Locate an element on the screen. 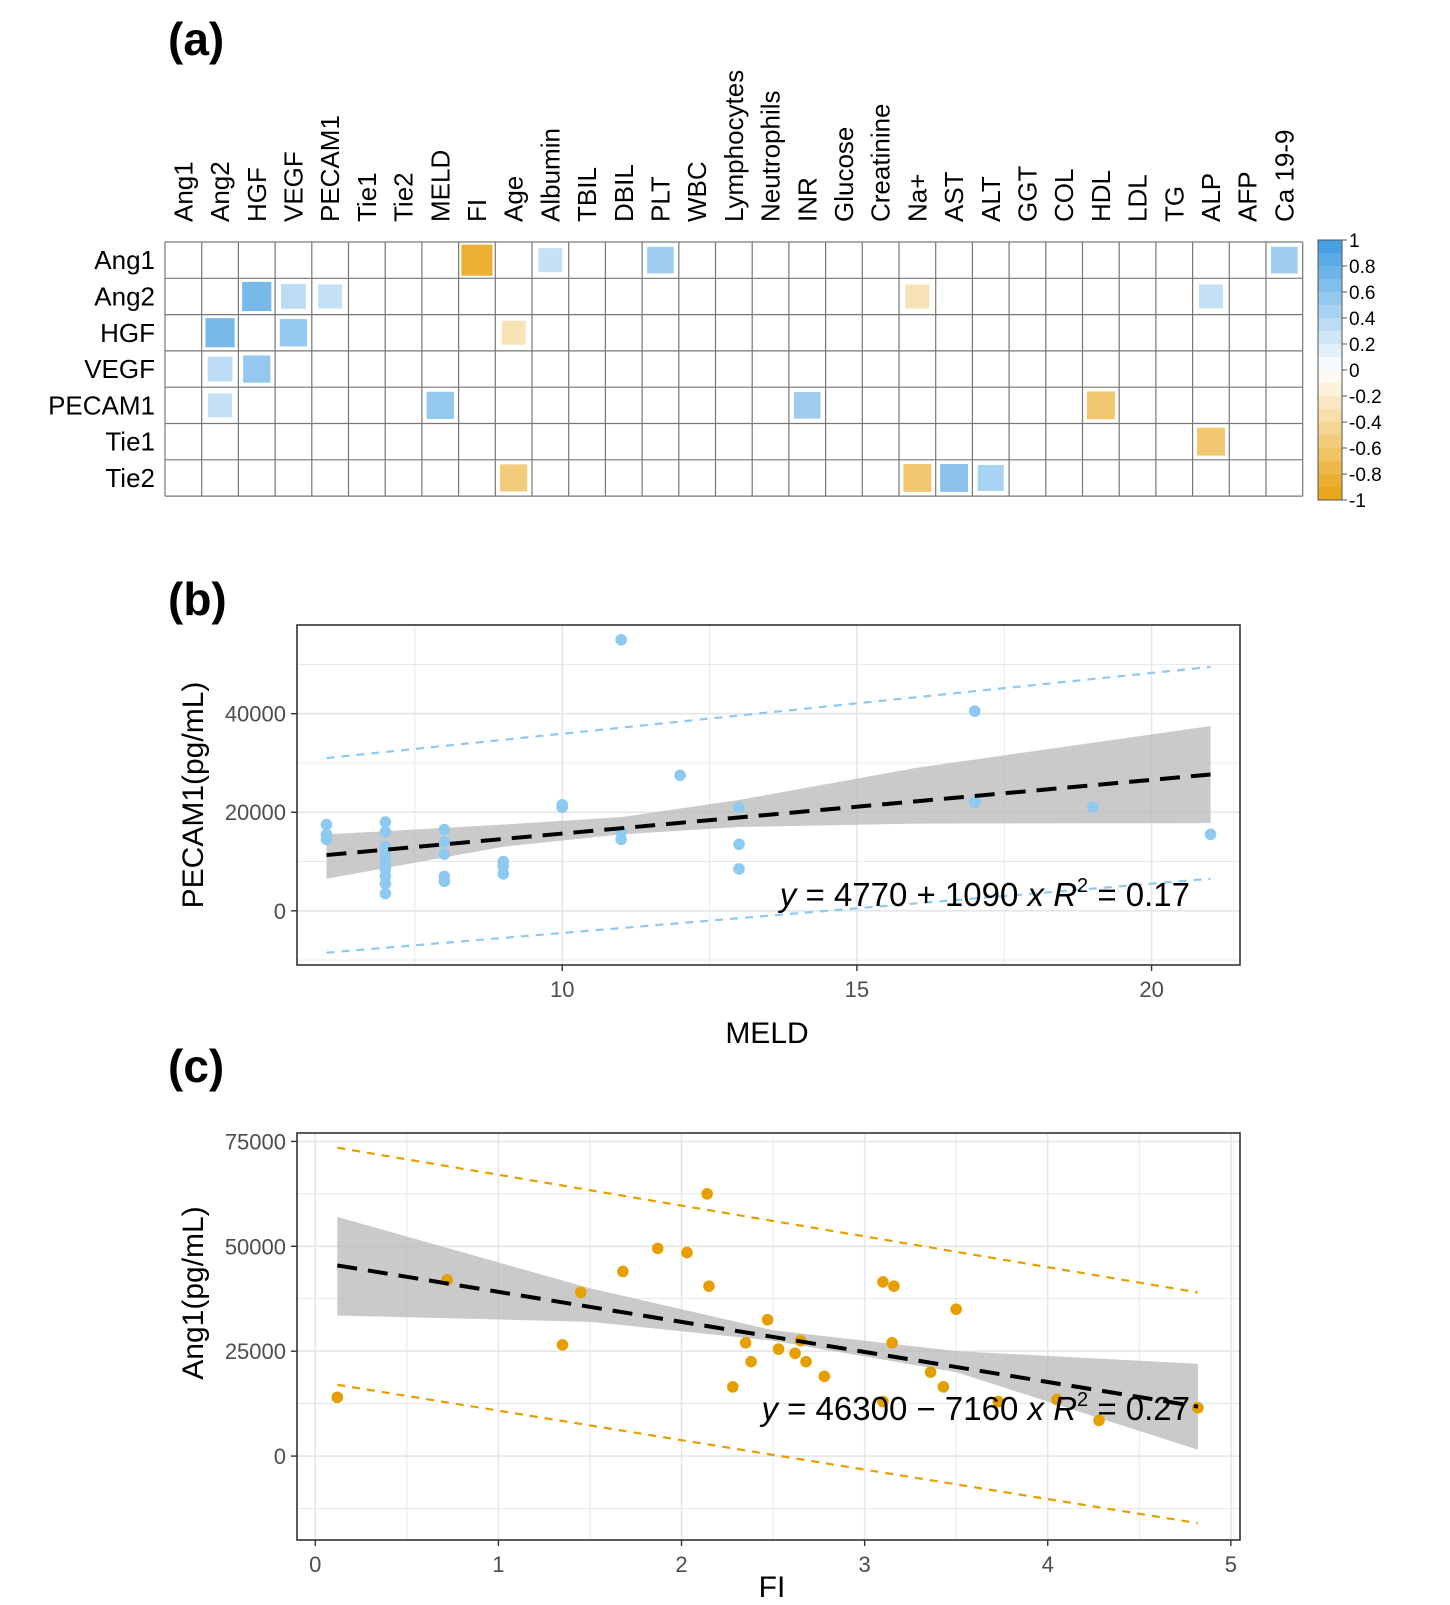  heatmap-col-label: Albumin is located at coordinates (550, 175).